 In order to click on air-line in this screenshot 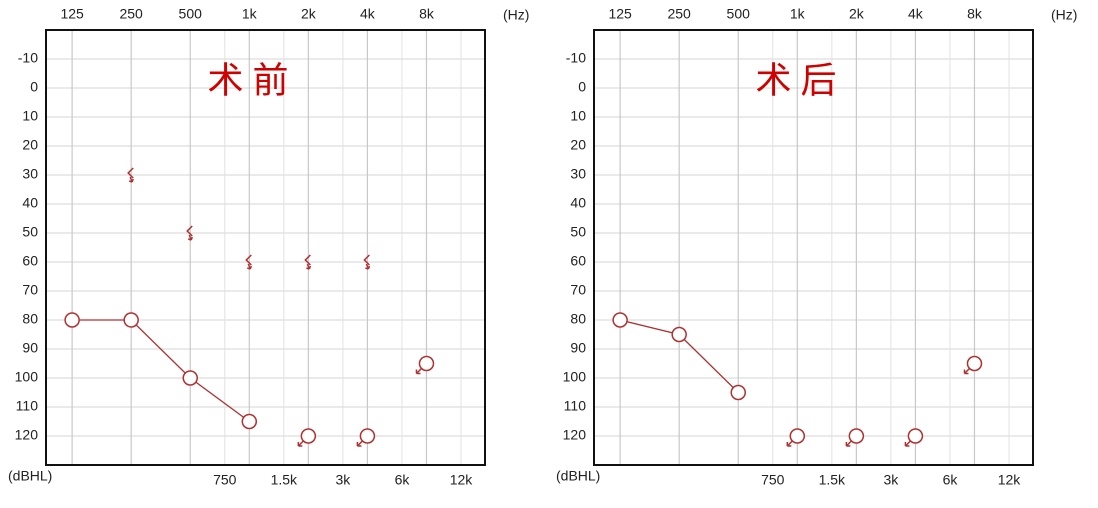, I will do `click(161, 371)`.